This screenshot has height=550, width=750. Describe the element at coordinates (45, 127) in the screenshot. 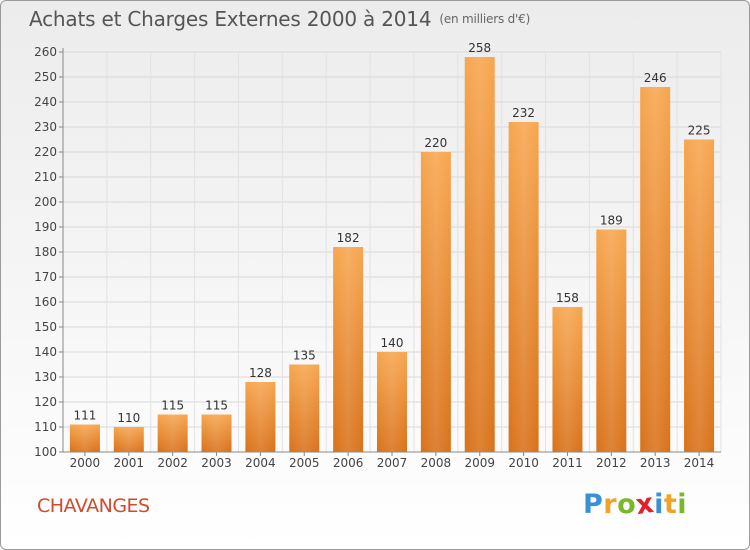

I see `y-tick-label: 230` at that location.